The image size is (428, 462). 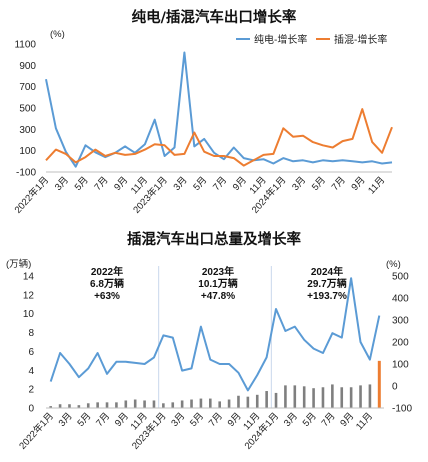 What do you see at coordinates (400, 321) in the screenshot?
I see `chart2-ytick-right-4: 300` at bounding box center [400, 321].